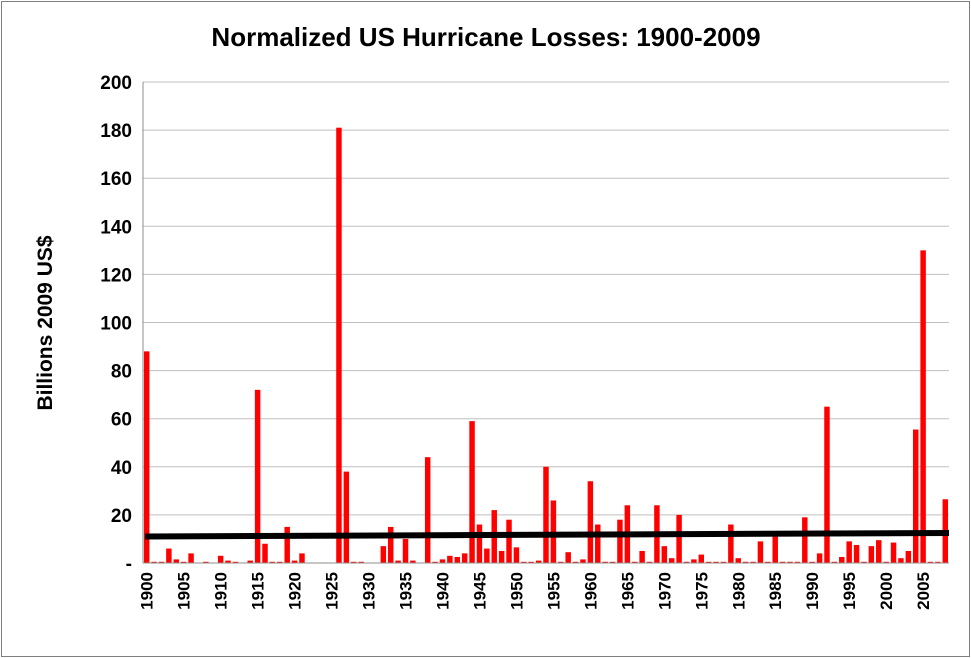 The width and height of the screenshot is (971, 658). What do you see at coordinates (664, 591) in the screenshot?
I see `x-tick-label: 1970` at bounding box center [664, 591].